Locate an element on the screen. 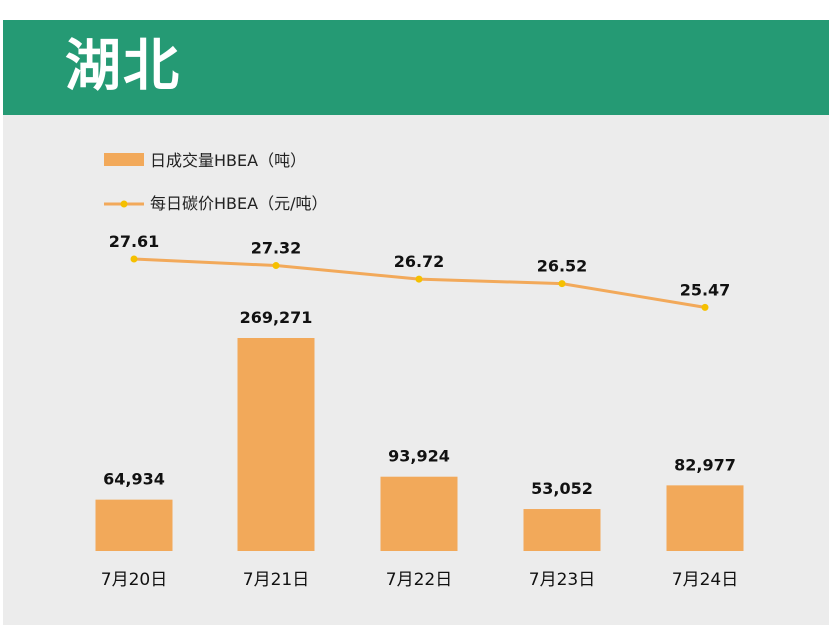  category-label: 7月22日 is located at coordinates (419, 580).